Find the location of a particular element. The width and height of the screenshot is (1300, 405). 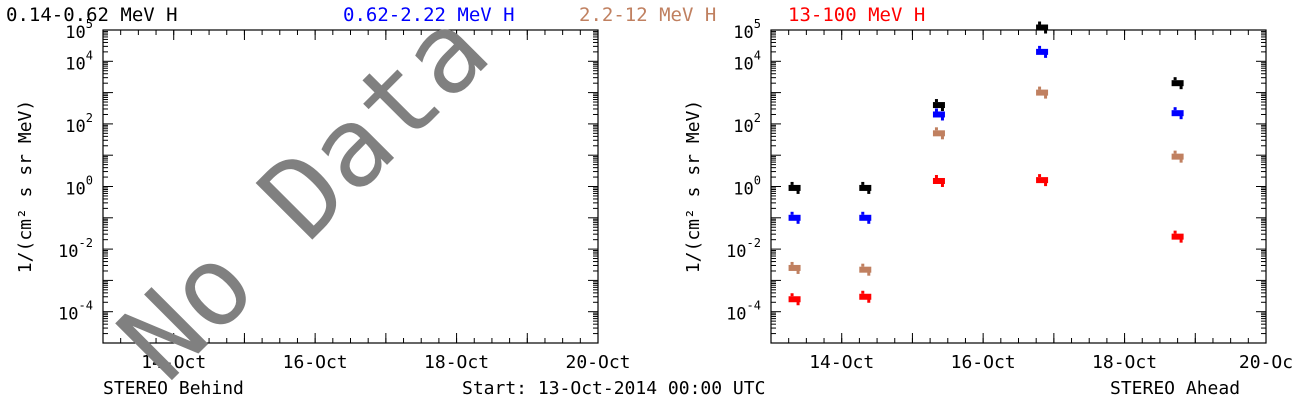

x-tick-label: 20-Oct is located at coordinates (597, 362).